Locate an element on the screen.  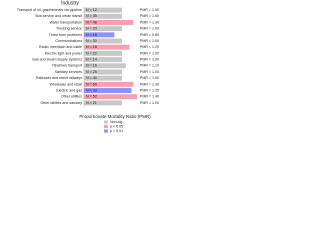
n-label: N = 22 is located at coordinates (91, 53).